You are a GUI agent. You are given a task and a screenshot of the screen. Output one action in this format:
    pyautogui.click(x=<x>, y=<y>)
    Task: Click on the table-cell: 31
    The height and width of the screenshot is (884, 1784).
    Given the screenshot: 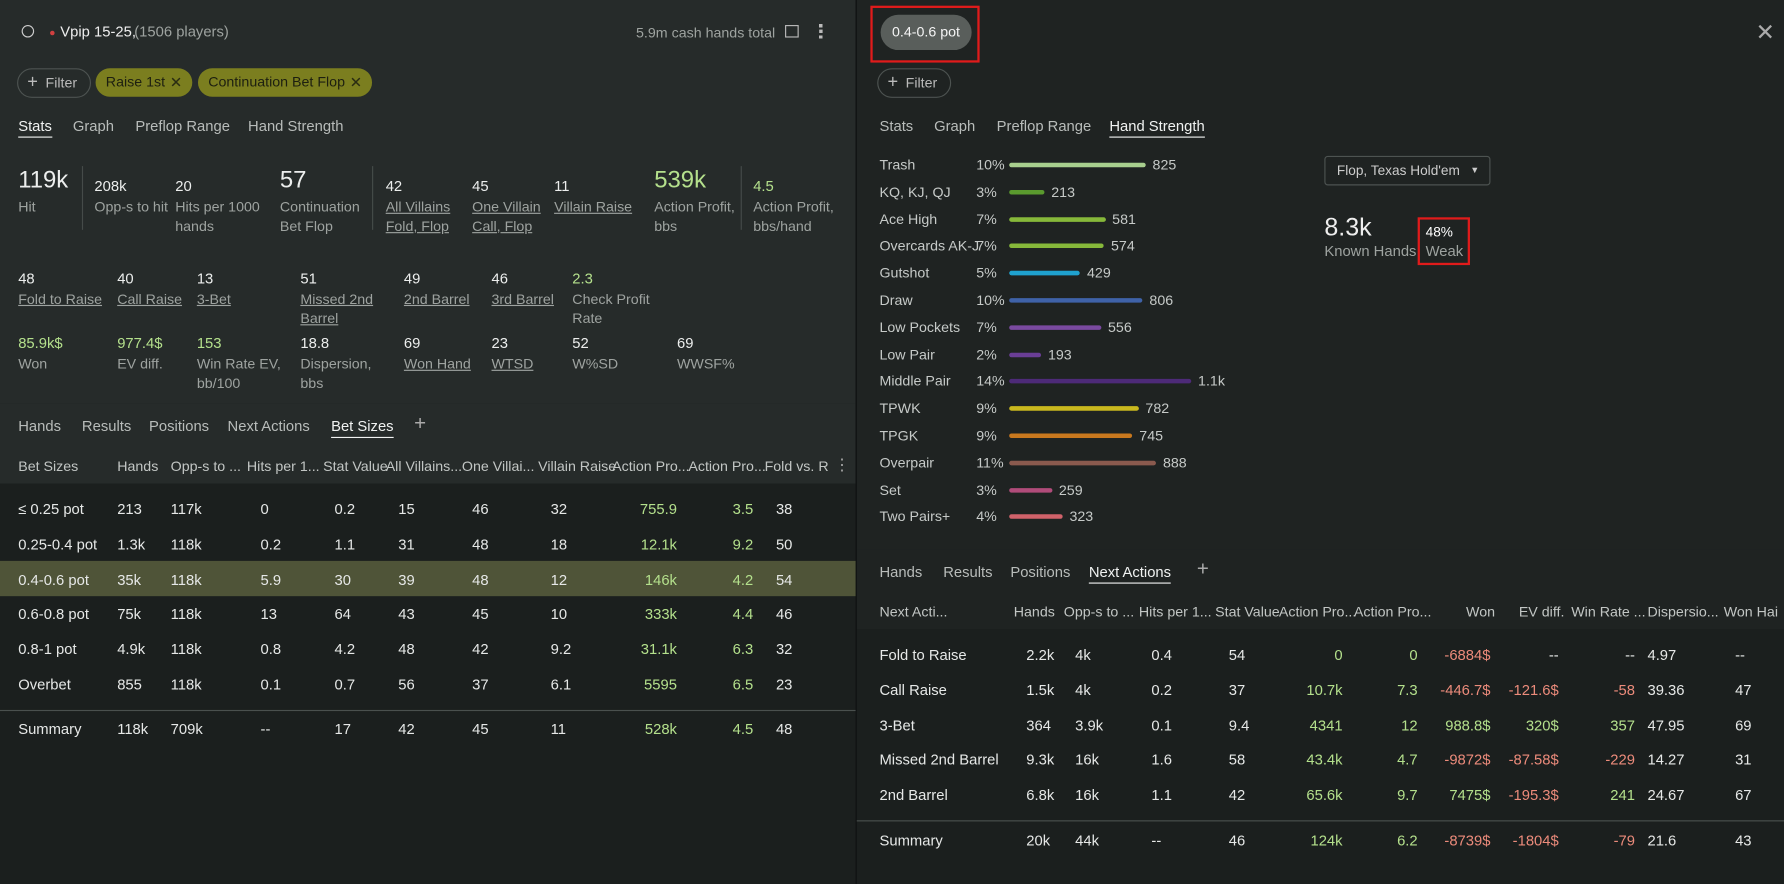 What is the action you would take?
    pyautogui.click(x=1743, y=760)
    